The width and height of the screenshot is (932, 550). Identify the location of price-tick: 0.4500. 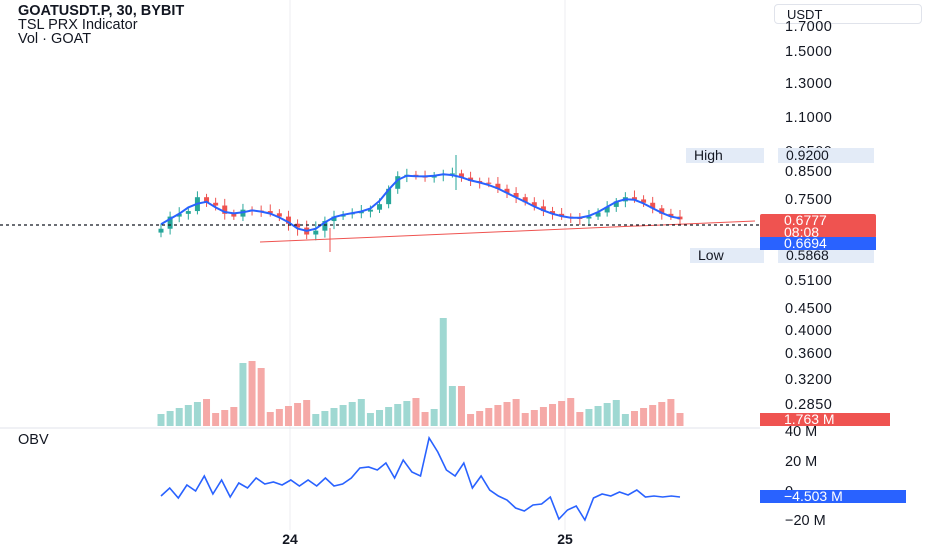
(809, 309).